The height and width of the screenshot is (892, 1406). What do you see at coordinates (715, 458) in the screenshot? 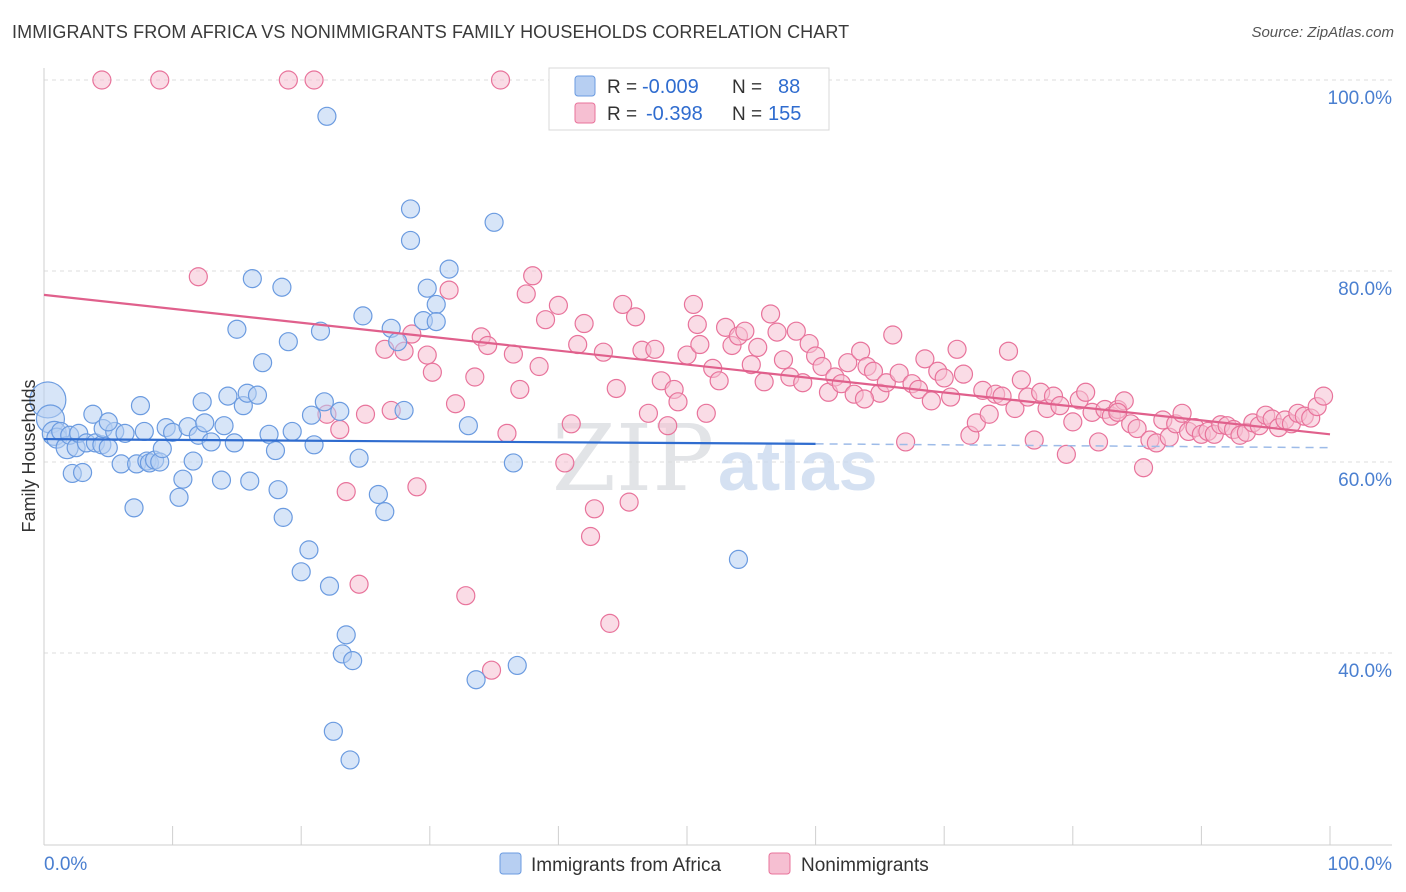
I see `watermark: ZIP atlas` at bounding box center [715, 458].